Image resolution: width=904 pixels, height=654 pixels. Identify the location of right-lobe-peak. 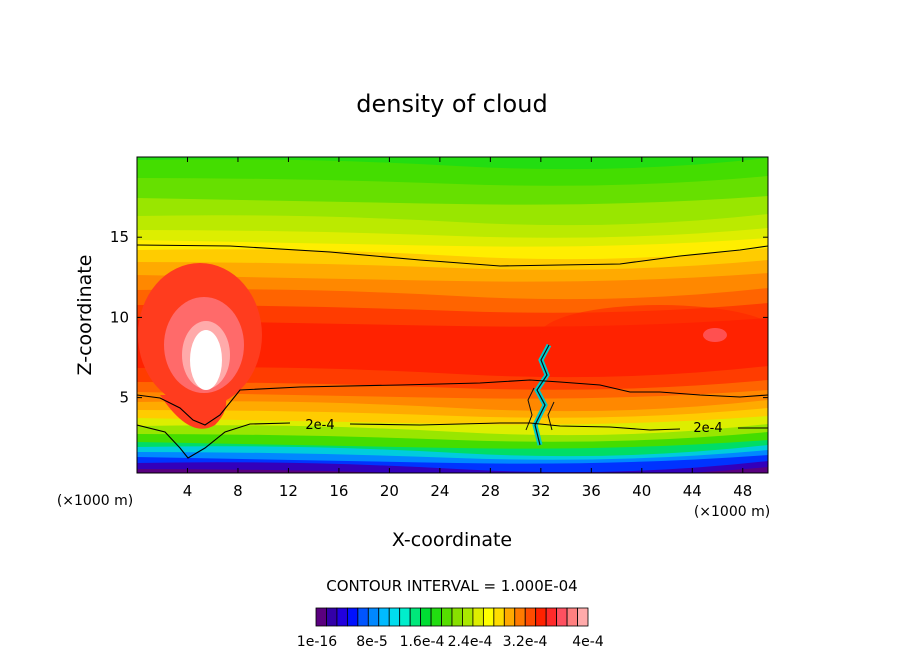
(715, 335).